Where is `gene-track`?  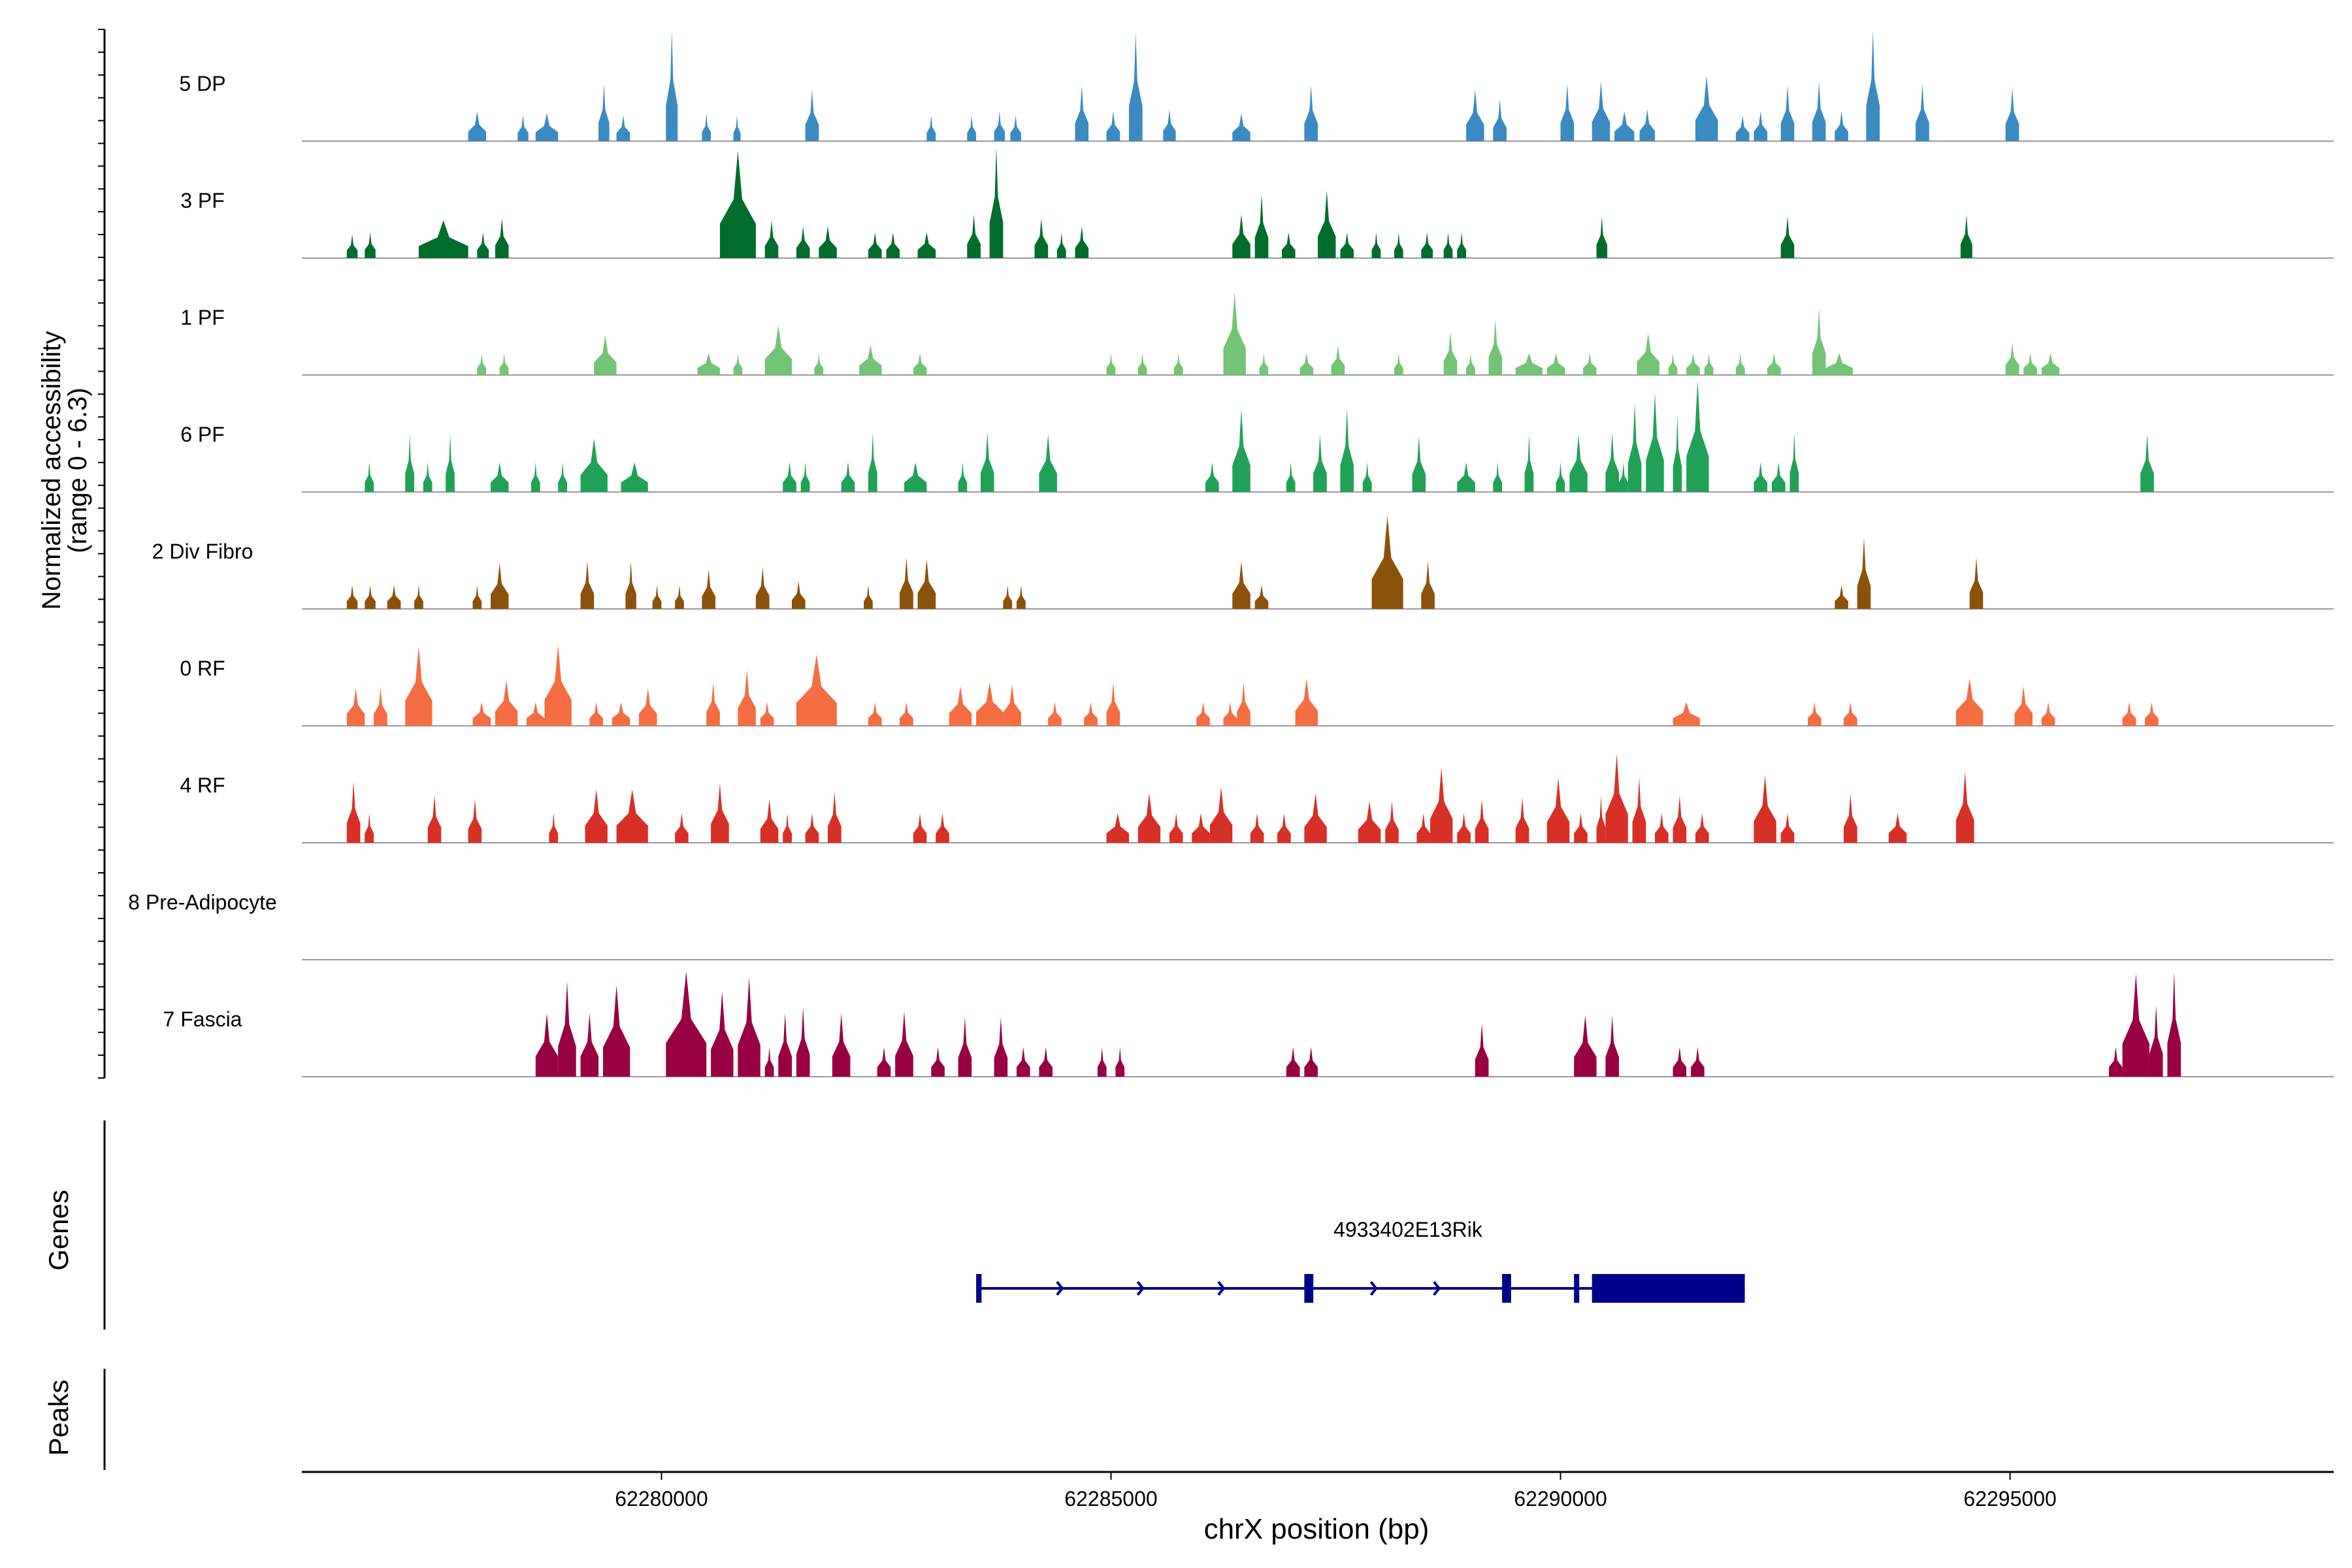
gene-track is located at coordinates (1360, 1288).